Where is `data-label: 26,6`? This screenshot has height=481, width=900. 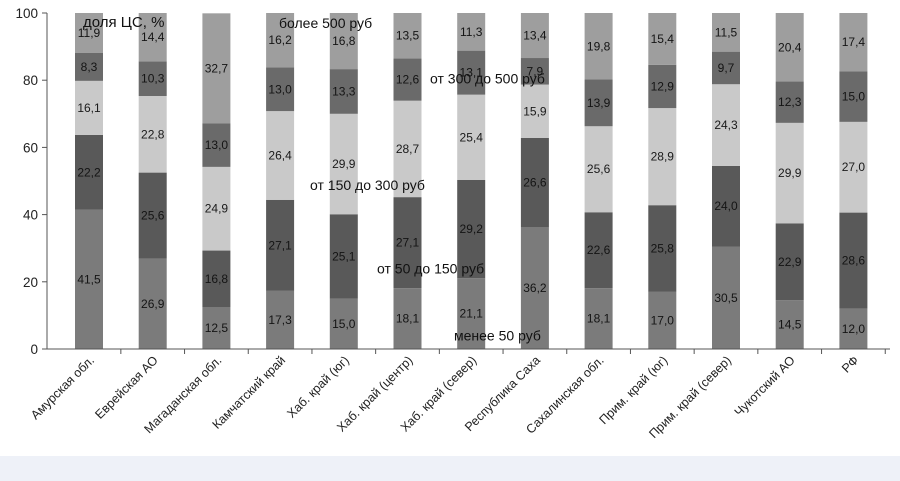 data-label: 26,6 is located at coordinates (535, 183).